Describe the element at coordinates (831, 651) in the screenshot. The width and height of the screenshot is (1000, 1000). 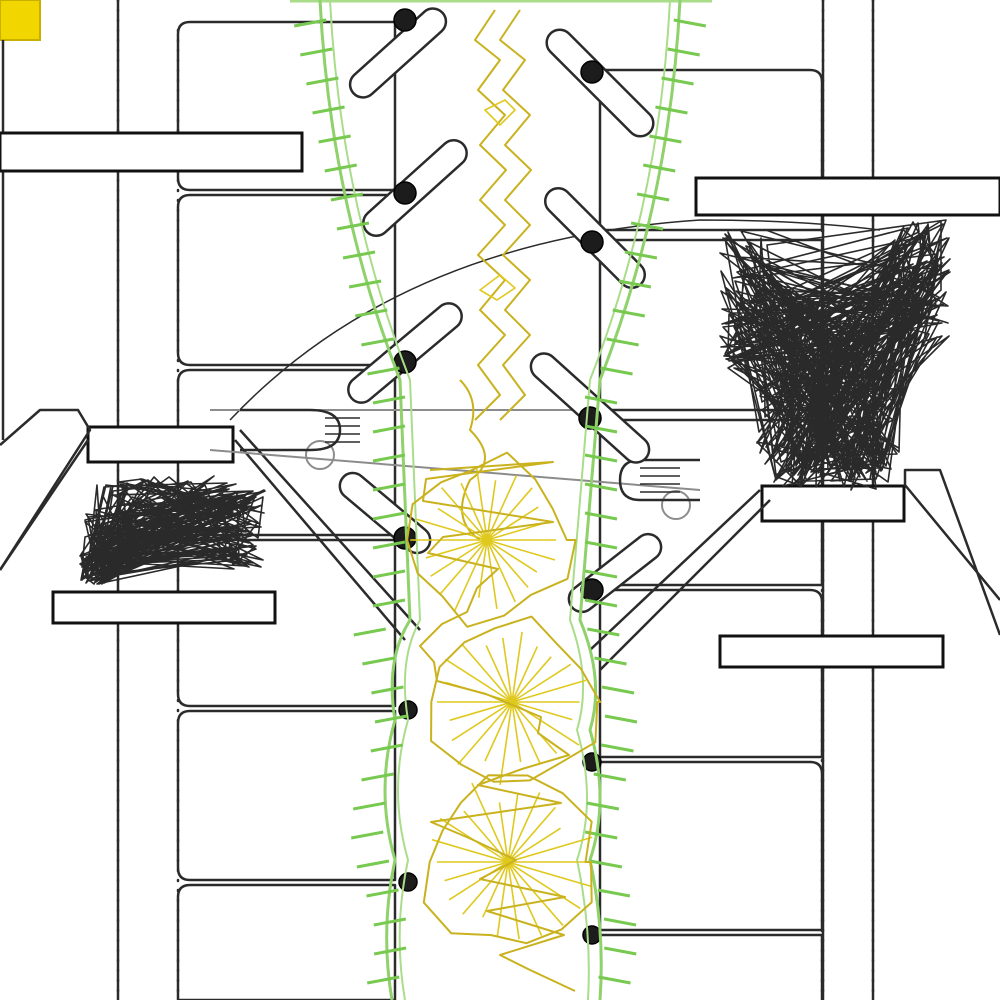
I see `bar-low-right` at that location.